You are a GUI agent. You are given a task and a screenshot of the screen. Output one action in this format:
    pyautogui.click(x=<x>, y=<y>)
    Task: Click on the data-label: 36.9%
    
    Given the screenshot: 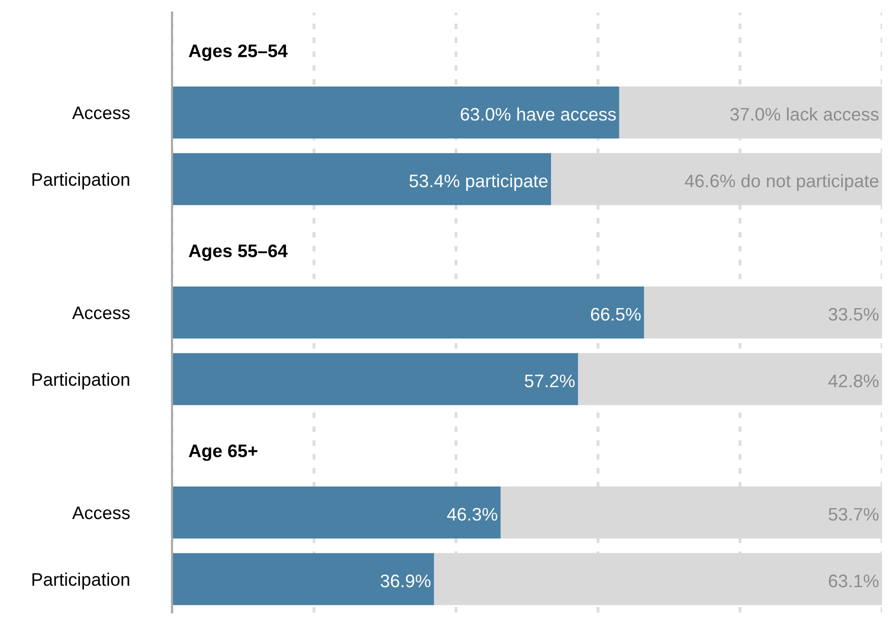 What is the action you would take?
    pyautogui.click(x=405, y=581)
    